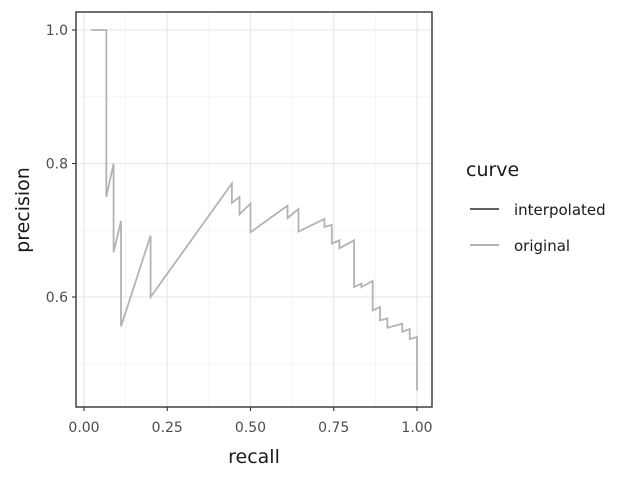 The image size is (640, 480). What do you see at coordinates (542, 246) in the screenshot?
I see `legend-label-original: original` at bounding box center [542, 246].